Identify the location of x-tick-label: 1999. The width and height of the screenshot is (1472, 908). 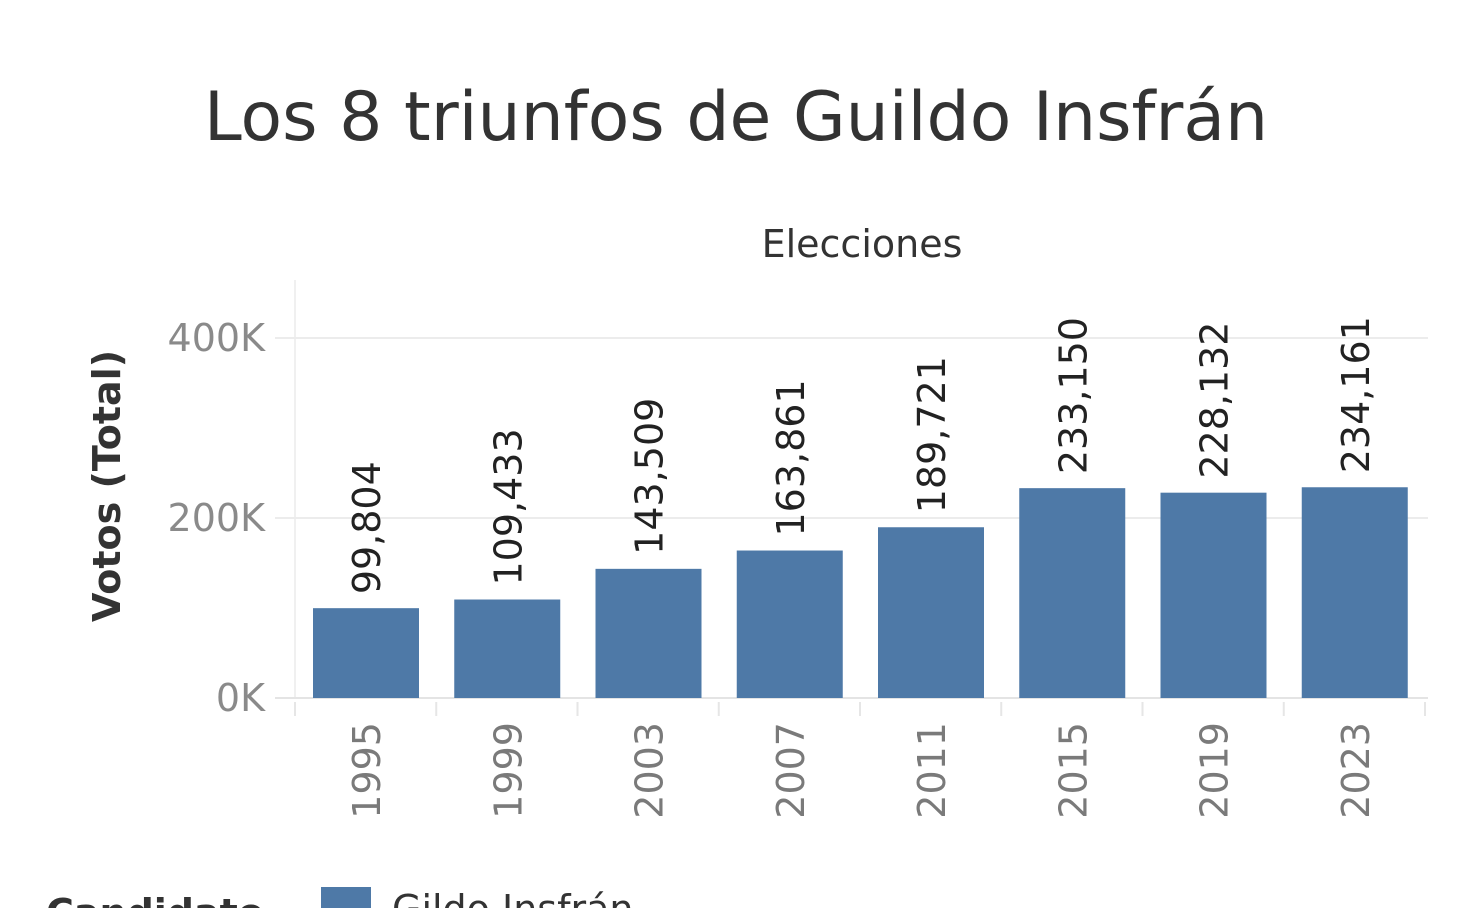
(508, 770).